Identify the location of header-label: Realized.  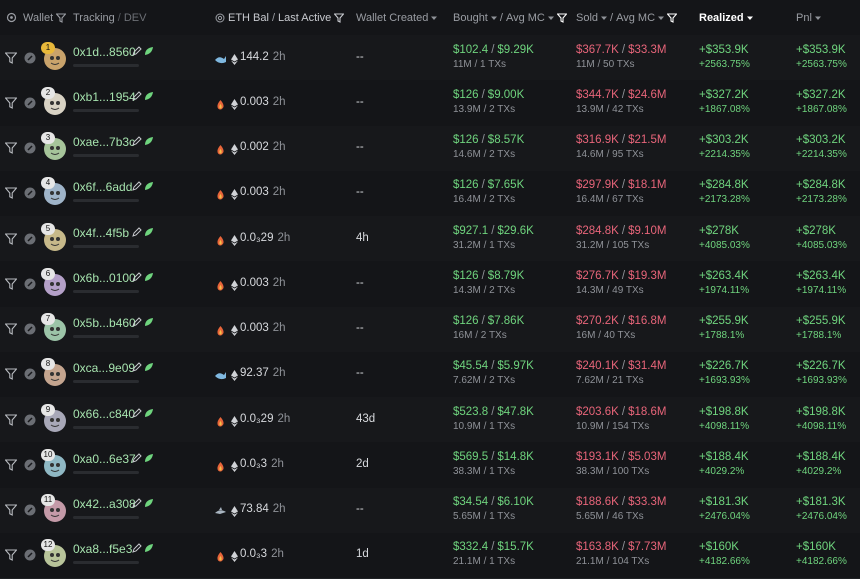
(721, 17).